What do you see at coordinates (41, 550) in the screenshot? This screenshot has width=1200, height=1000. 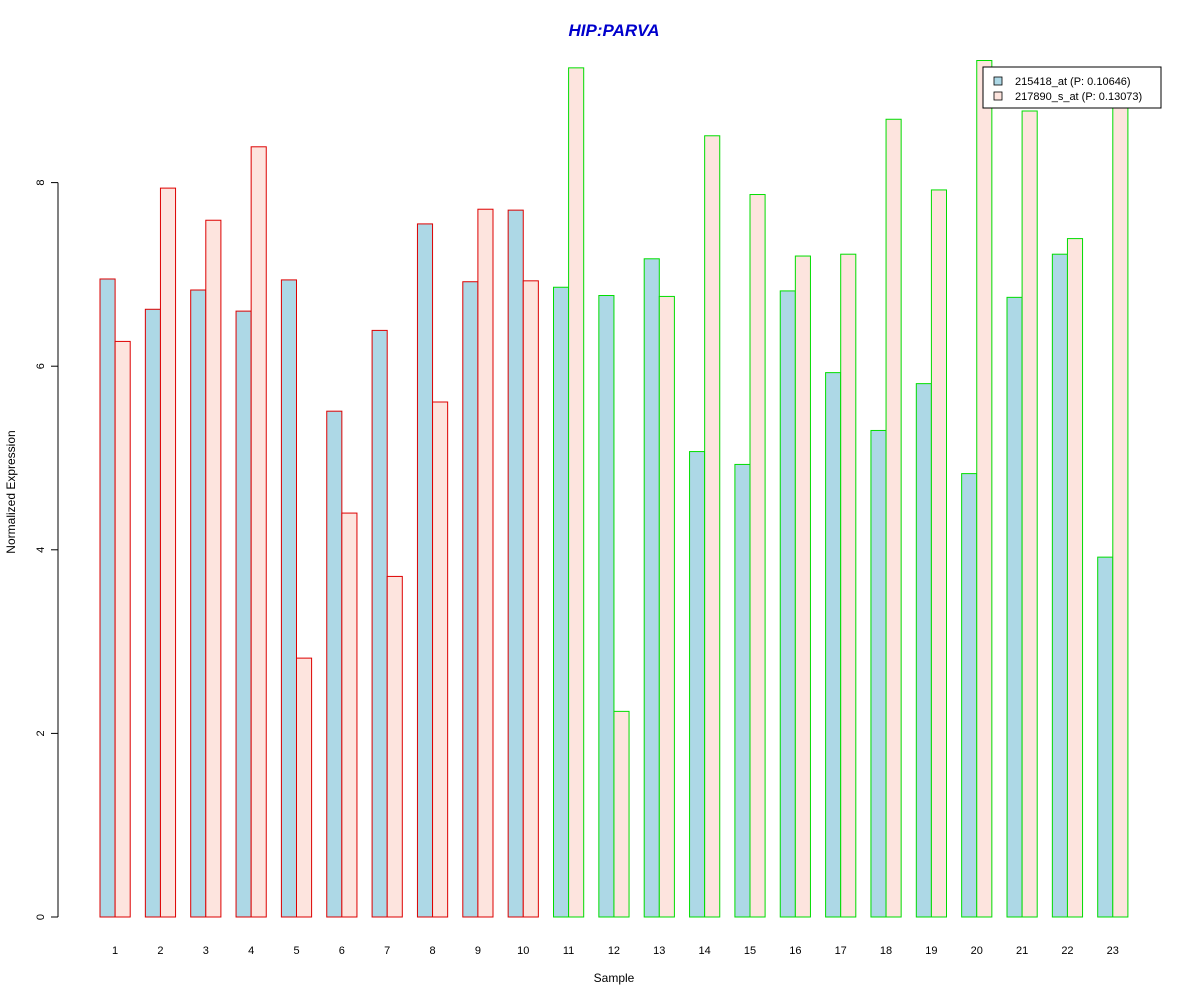 I see `y-tick-label: 4` at bounding box center [41, 550].